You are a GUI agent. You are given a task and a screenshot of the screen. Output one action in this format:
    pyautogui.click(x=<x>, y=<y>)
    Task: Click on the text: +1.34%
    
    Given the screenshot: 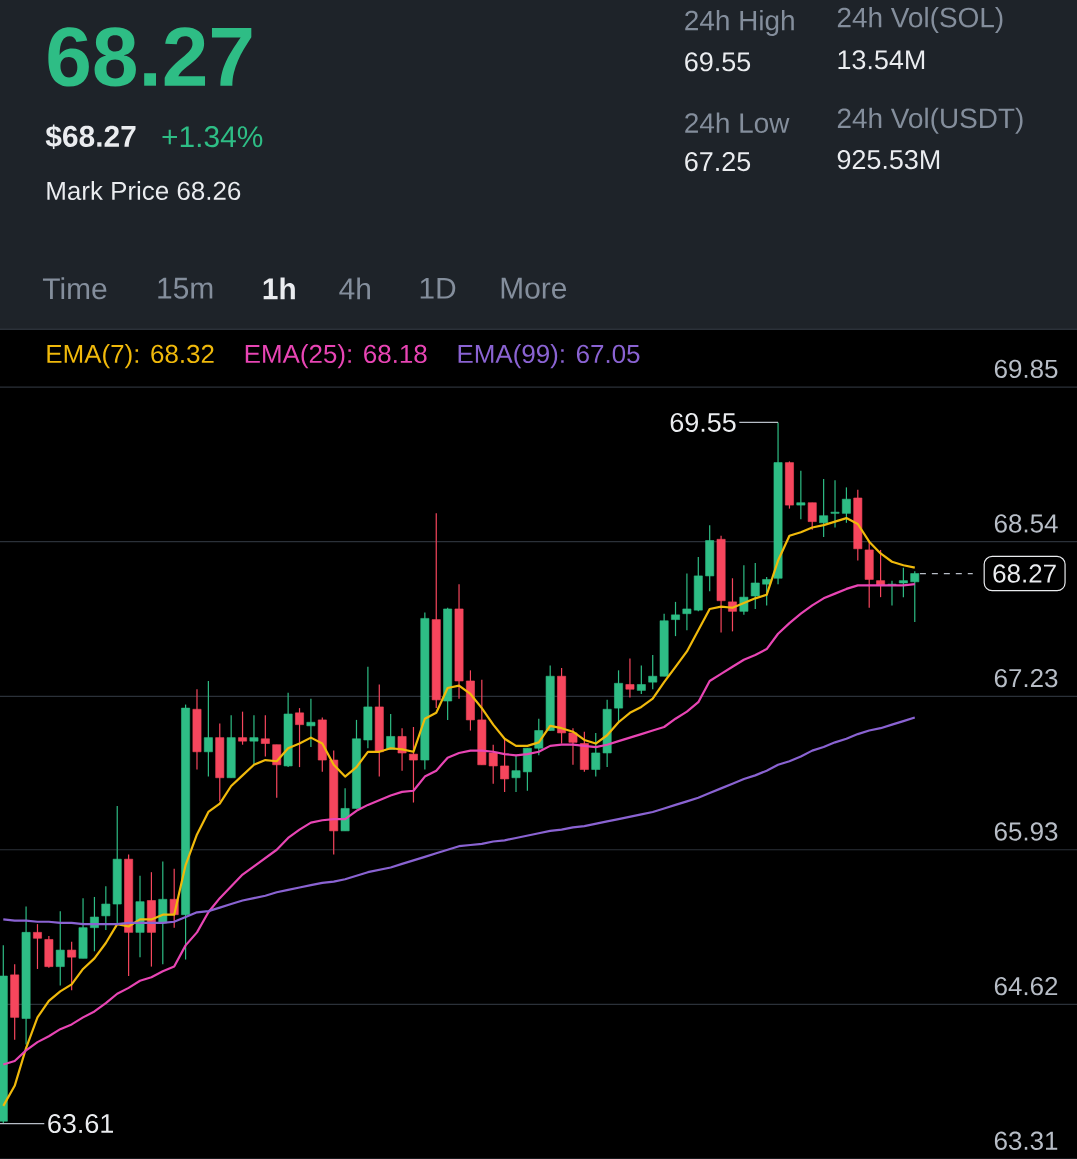 What is the action you would take?
    pyautogui.click(x=212, y=137)
    